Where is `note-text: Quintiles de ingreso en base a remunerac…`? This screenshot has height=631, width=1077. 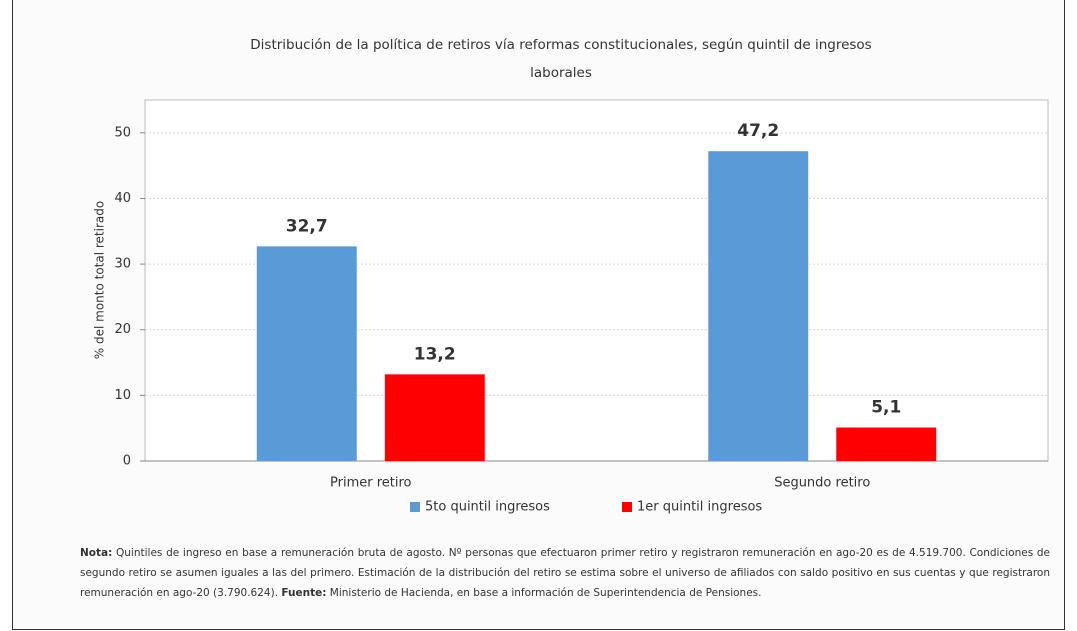
note-text: Quintiles de ingreso en base a remunerac… is located at coordinates (565, 573).